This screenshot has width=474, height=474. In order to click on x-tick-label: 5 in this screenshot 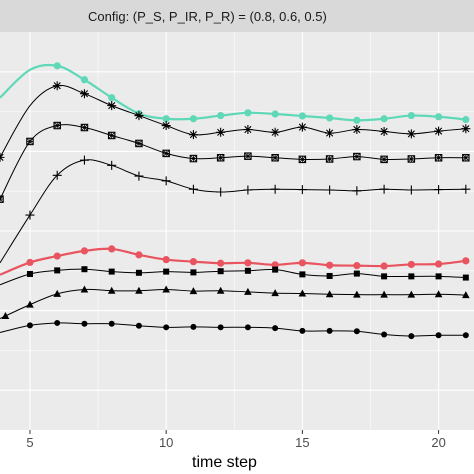, I will do `click(29, 442)`.